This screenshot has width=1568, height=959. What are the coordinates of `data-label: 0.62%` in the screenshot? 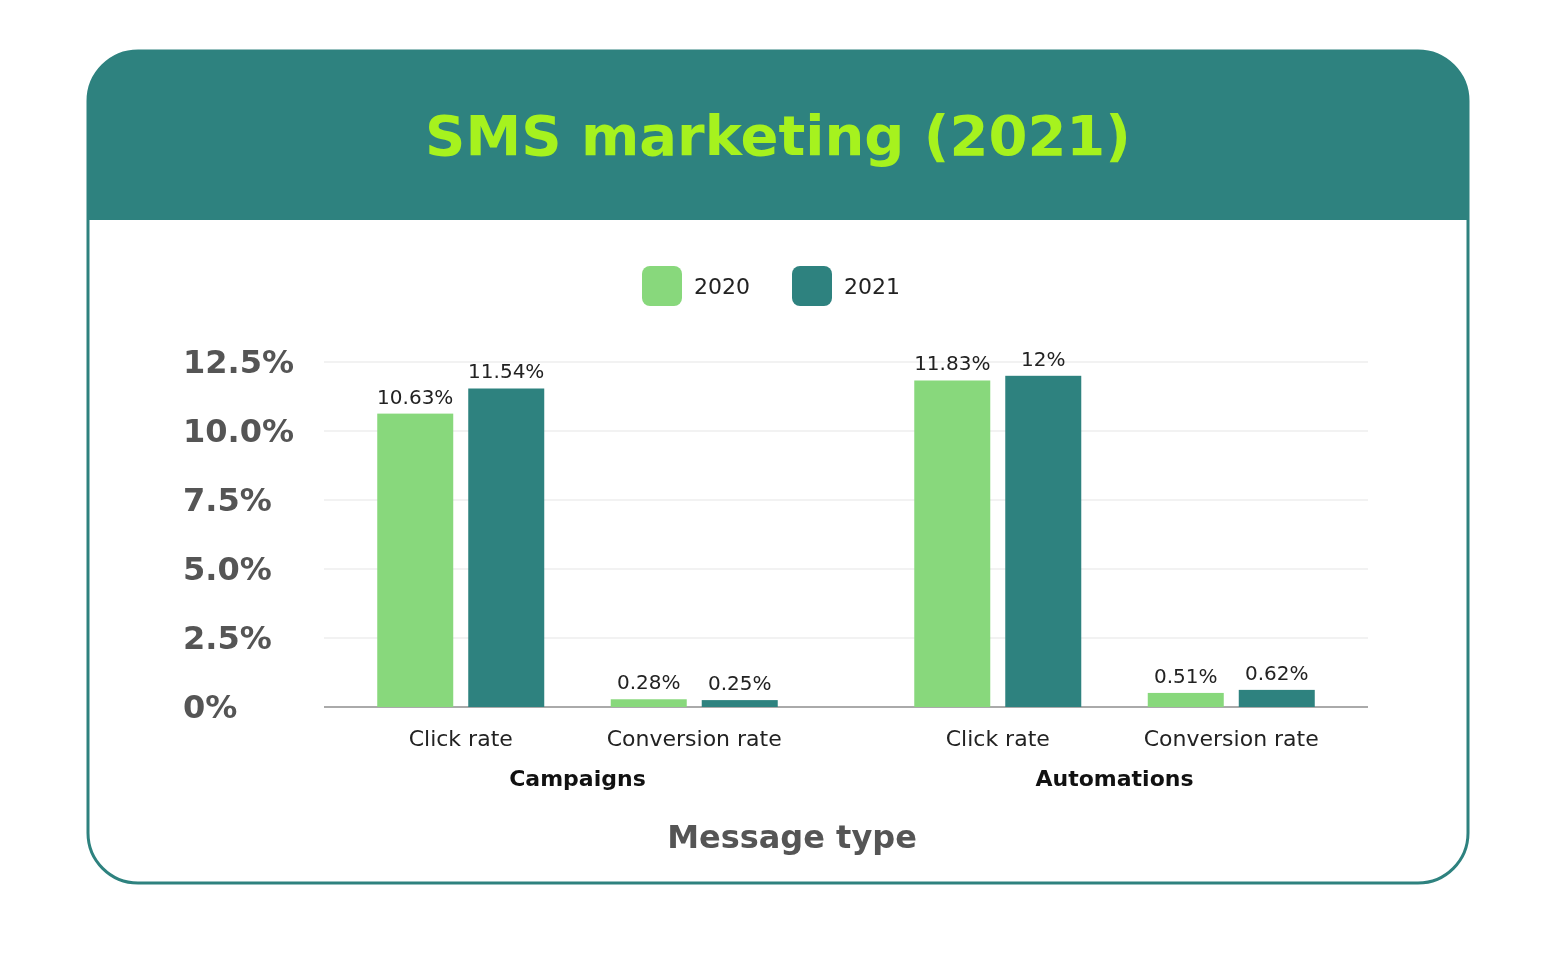 It's located at (1276, 672).